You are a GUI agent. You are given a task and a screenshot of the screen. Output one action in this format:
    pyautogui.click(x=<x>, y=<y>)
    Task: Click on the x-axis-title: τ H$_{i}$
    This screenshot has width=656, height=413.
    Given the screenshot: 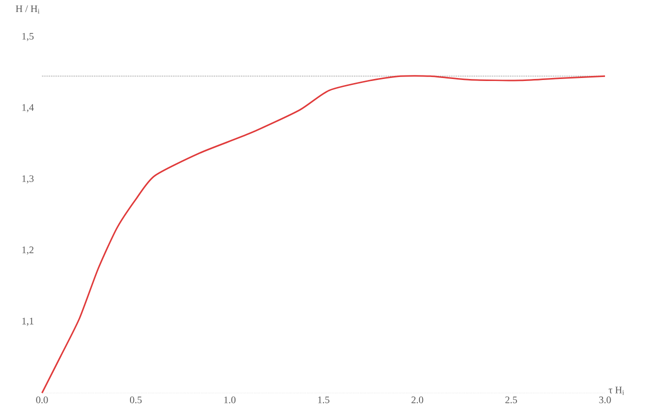 What is the action you would take?
    pyautogui.click(x=616, y=390)
    